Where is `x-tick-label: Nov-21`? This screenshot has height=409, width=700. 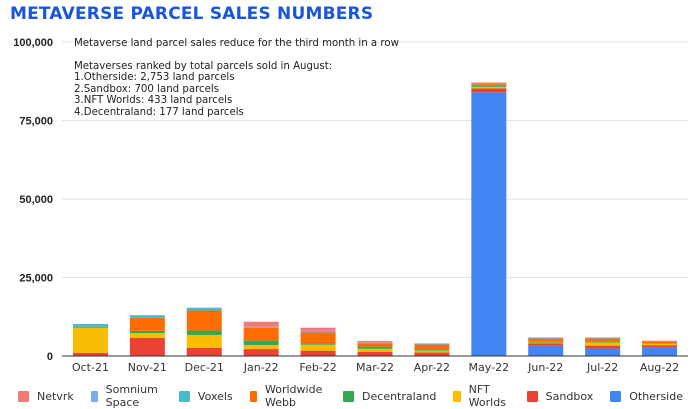 x-tick-label: Nov-21 is located at coordinates (147, 367).